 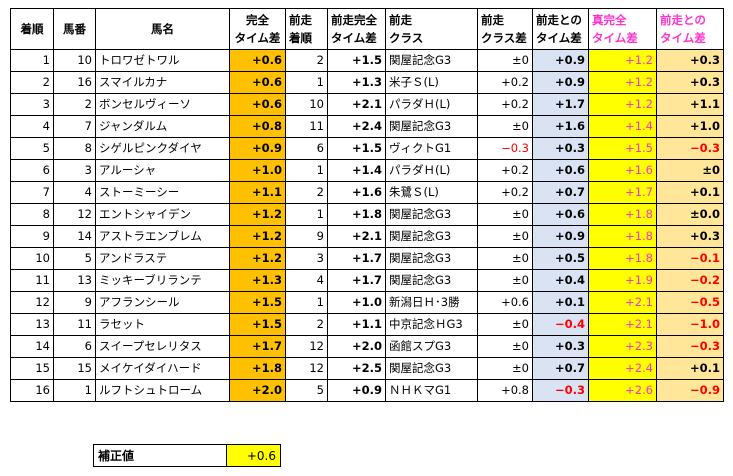 What do you see at coordinates (74, 192) in the screenshot?
I see `cell-horse-no: 4` at bounding box center [74, 192].